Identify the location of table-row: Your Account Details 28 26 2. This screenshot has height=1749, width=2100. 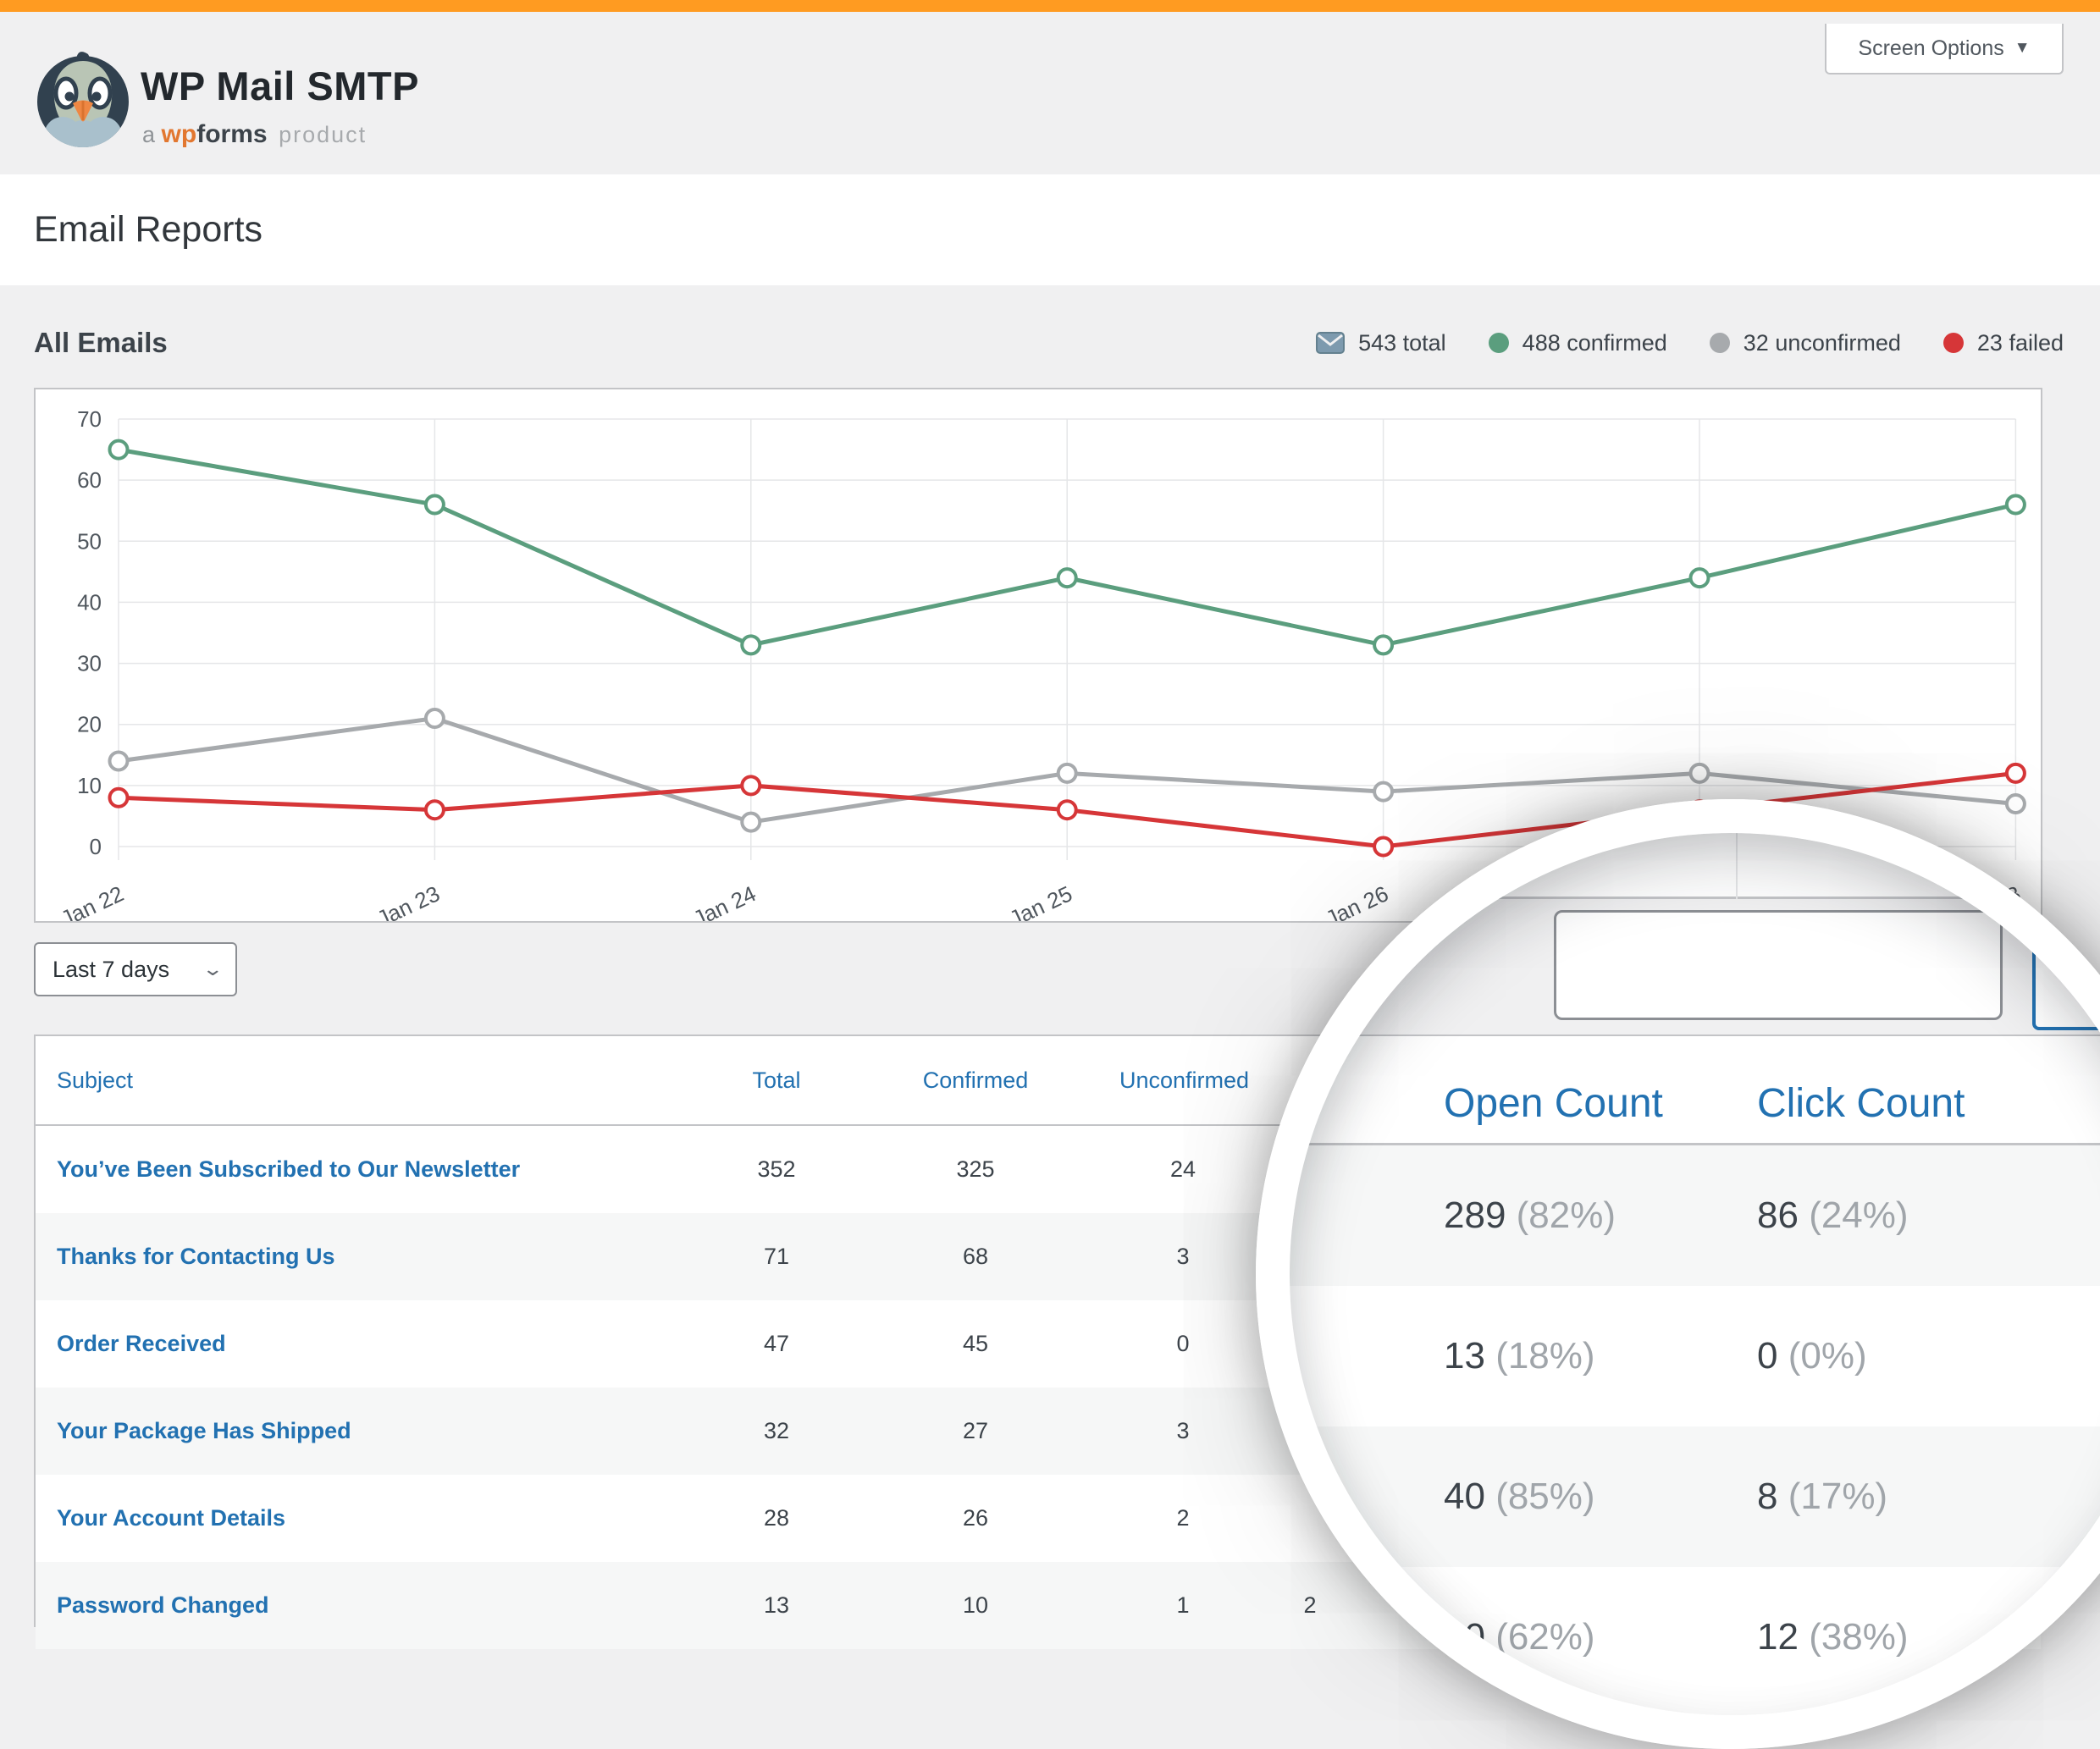
(1038, 1518).